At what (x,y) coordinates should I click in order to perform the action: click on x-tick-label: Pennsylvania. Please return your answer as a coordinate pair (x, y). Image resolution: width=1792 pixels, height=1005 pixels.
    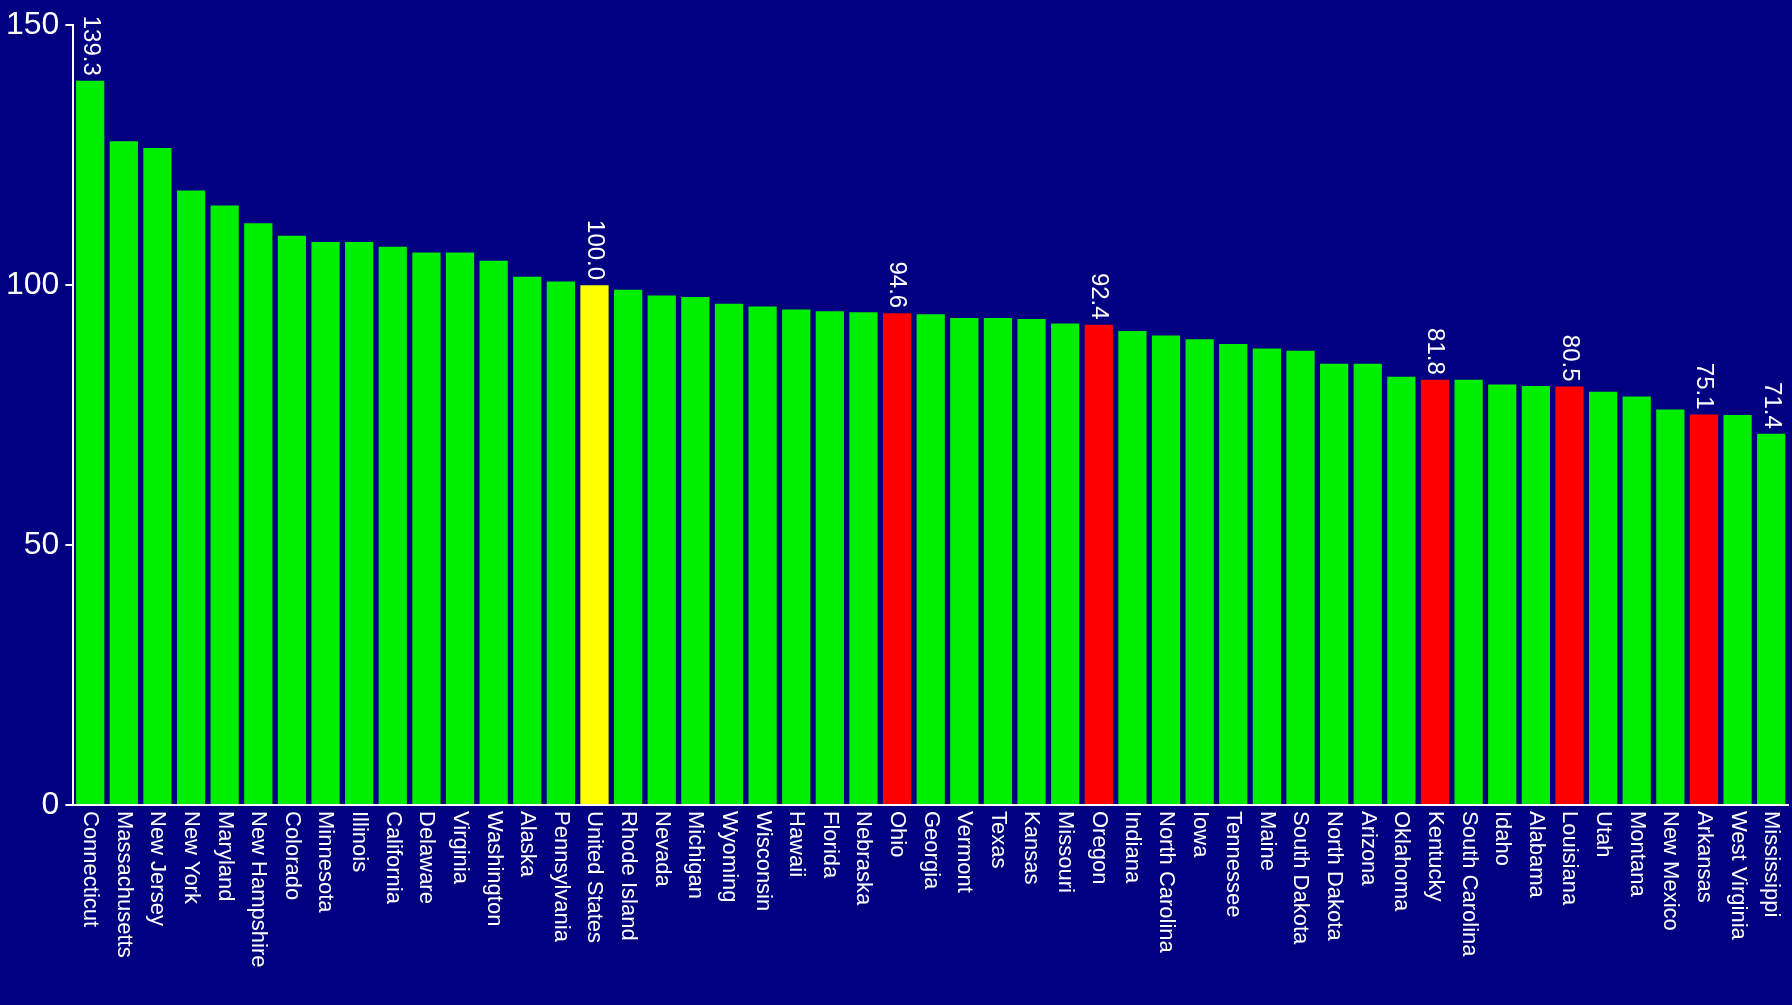
    Looking at the image, I should click on (562, 877).